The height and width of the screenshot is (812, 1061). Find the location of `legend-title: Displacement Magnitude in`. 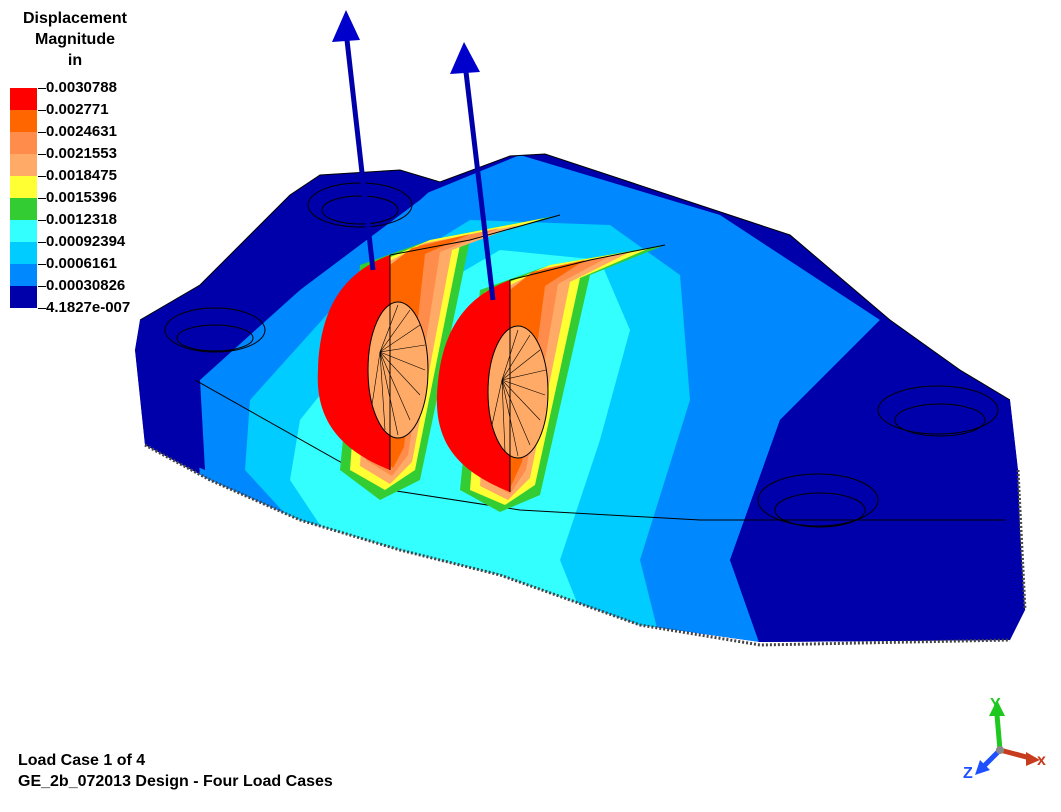

legend-title: Displacement Magnitude in is located at coordinates (75, 39).